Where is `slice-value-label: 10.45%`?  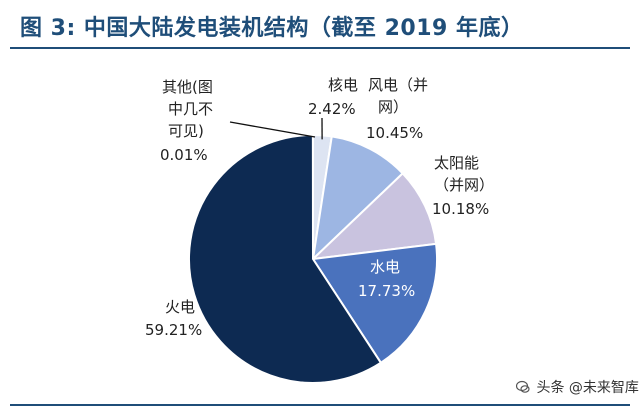 slice-value-label: 10.45% is located at coordinates (394, 133).